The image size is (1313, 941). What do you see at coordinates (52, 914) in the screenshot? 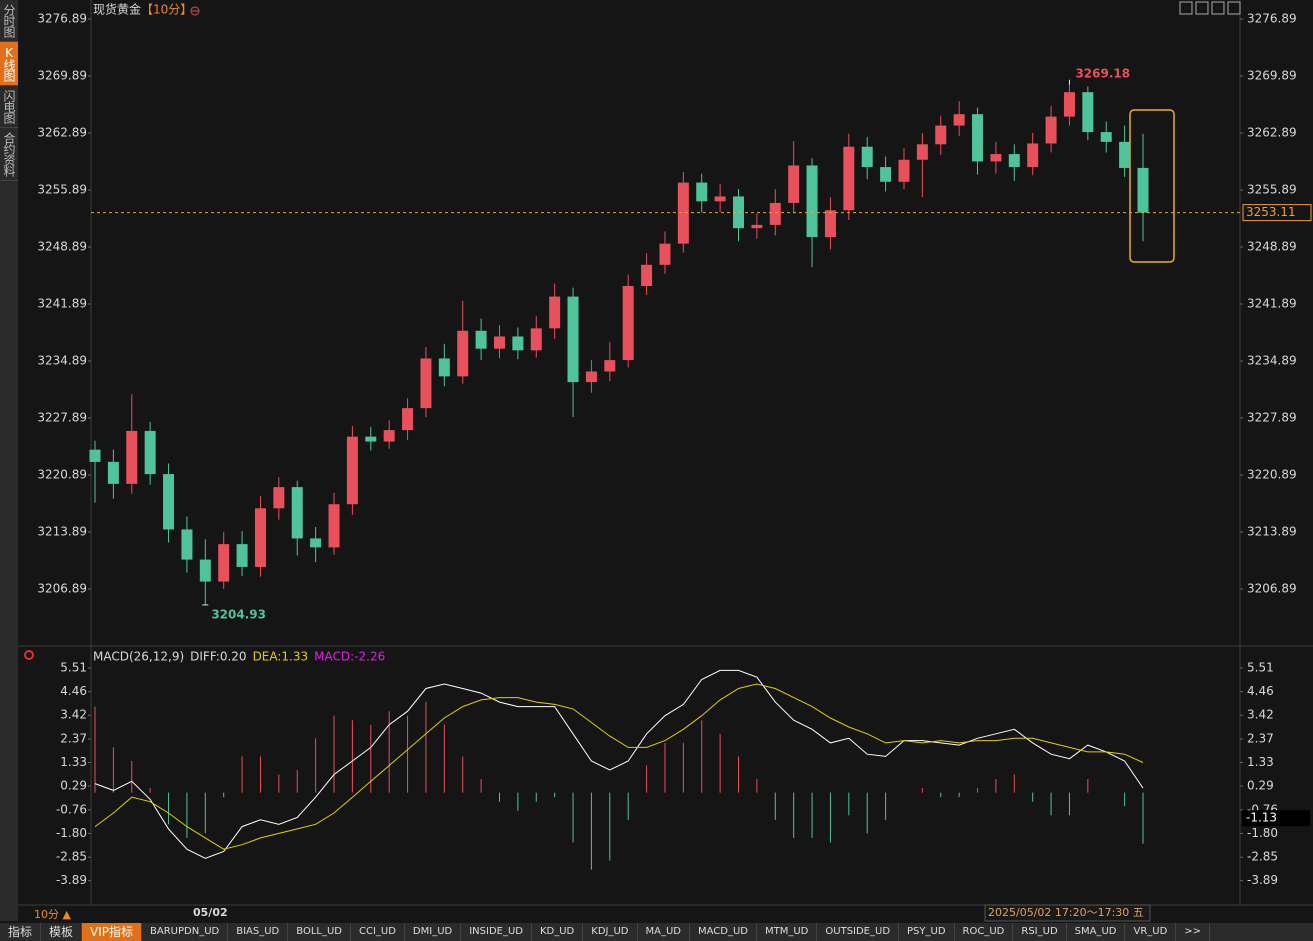
I see `period-selector: 10分 ▲` at bounding box center [52, 914].